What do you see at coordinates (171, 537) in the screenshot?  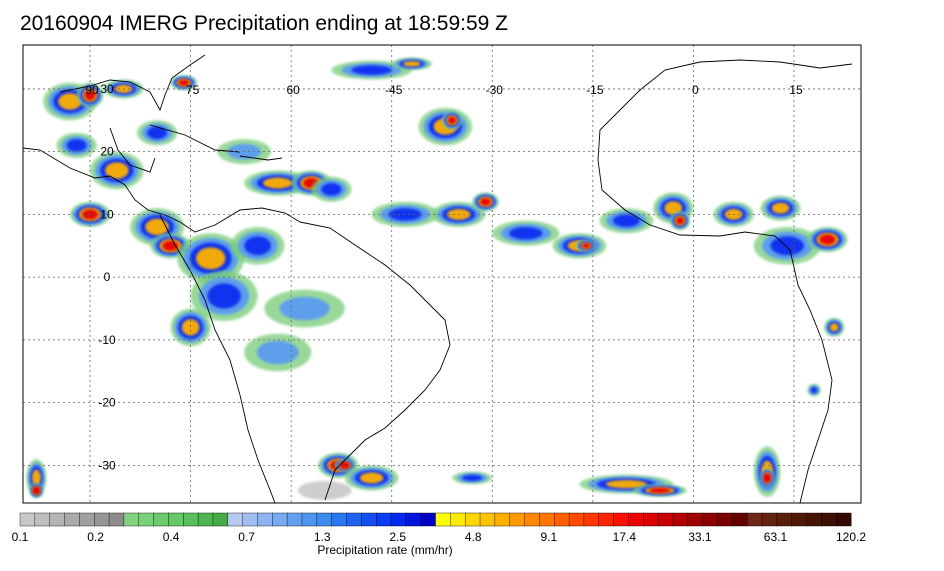 I see `colorbar-tick-label: 0.4` at bounding box center [171, 537].